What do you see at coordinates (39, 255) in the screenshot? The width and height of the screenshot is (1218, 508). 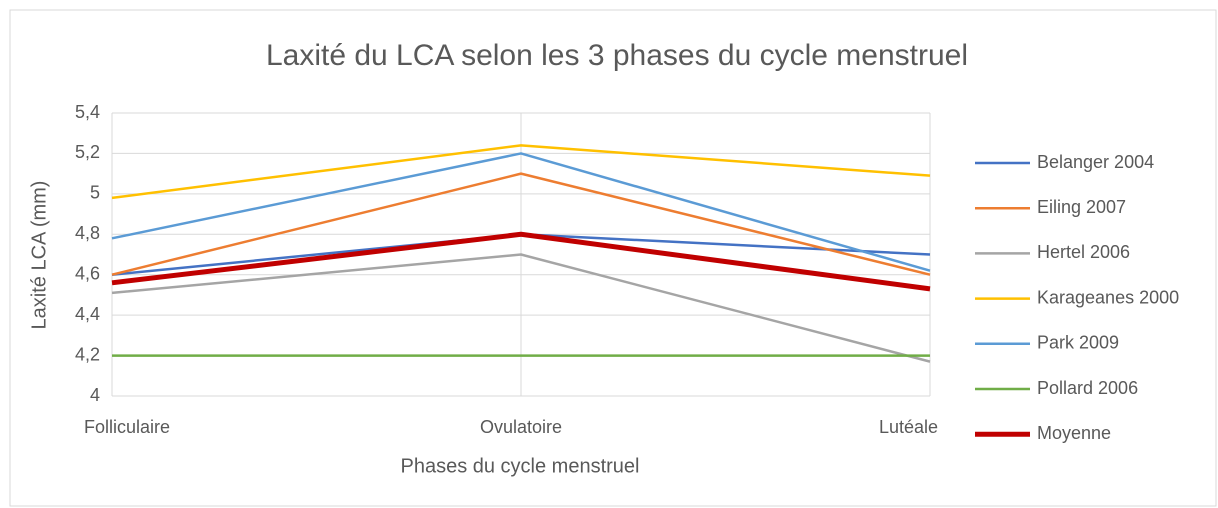 I see `y-axis-label: Laxité LCA (mm)` at bounding box center [39, 255].